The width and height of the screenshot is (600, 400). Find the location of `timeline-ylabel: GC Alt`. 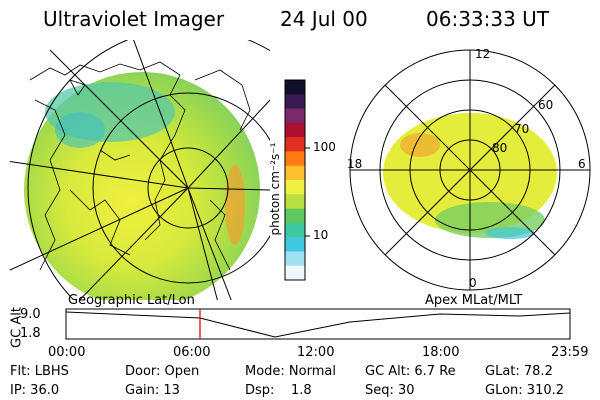

timeline-ylabel: GC Alt is located at coordinates (17, 327).